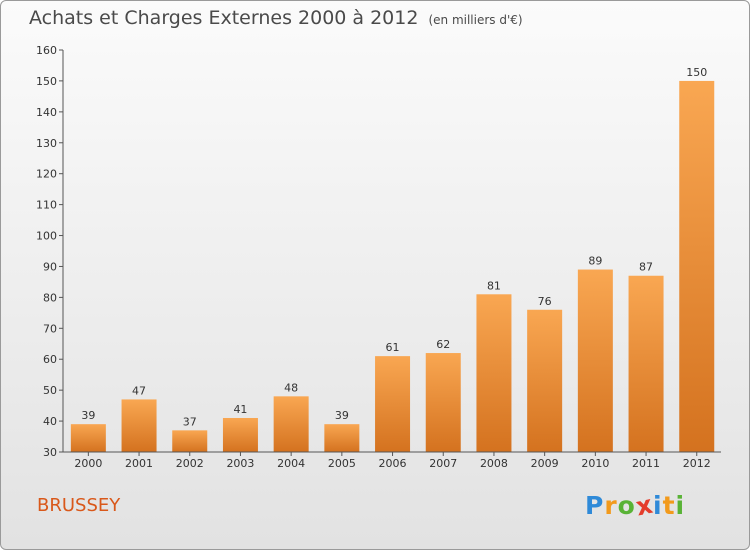 The image size is (750, 550). What do you see at coordinates (50, 359) in the screenshot?
I see `y-tick-label: 60` at bounding box center [50, 359].